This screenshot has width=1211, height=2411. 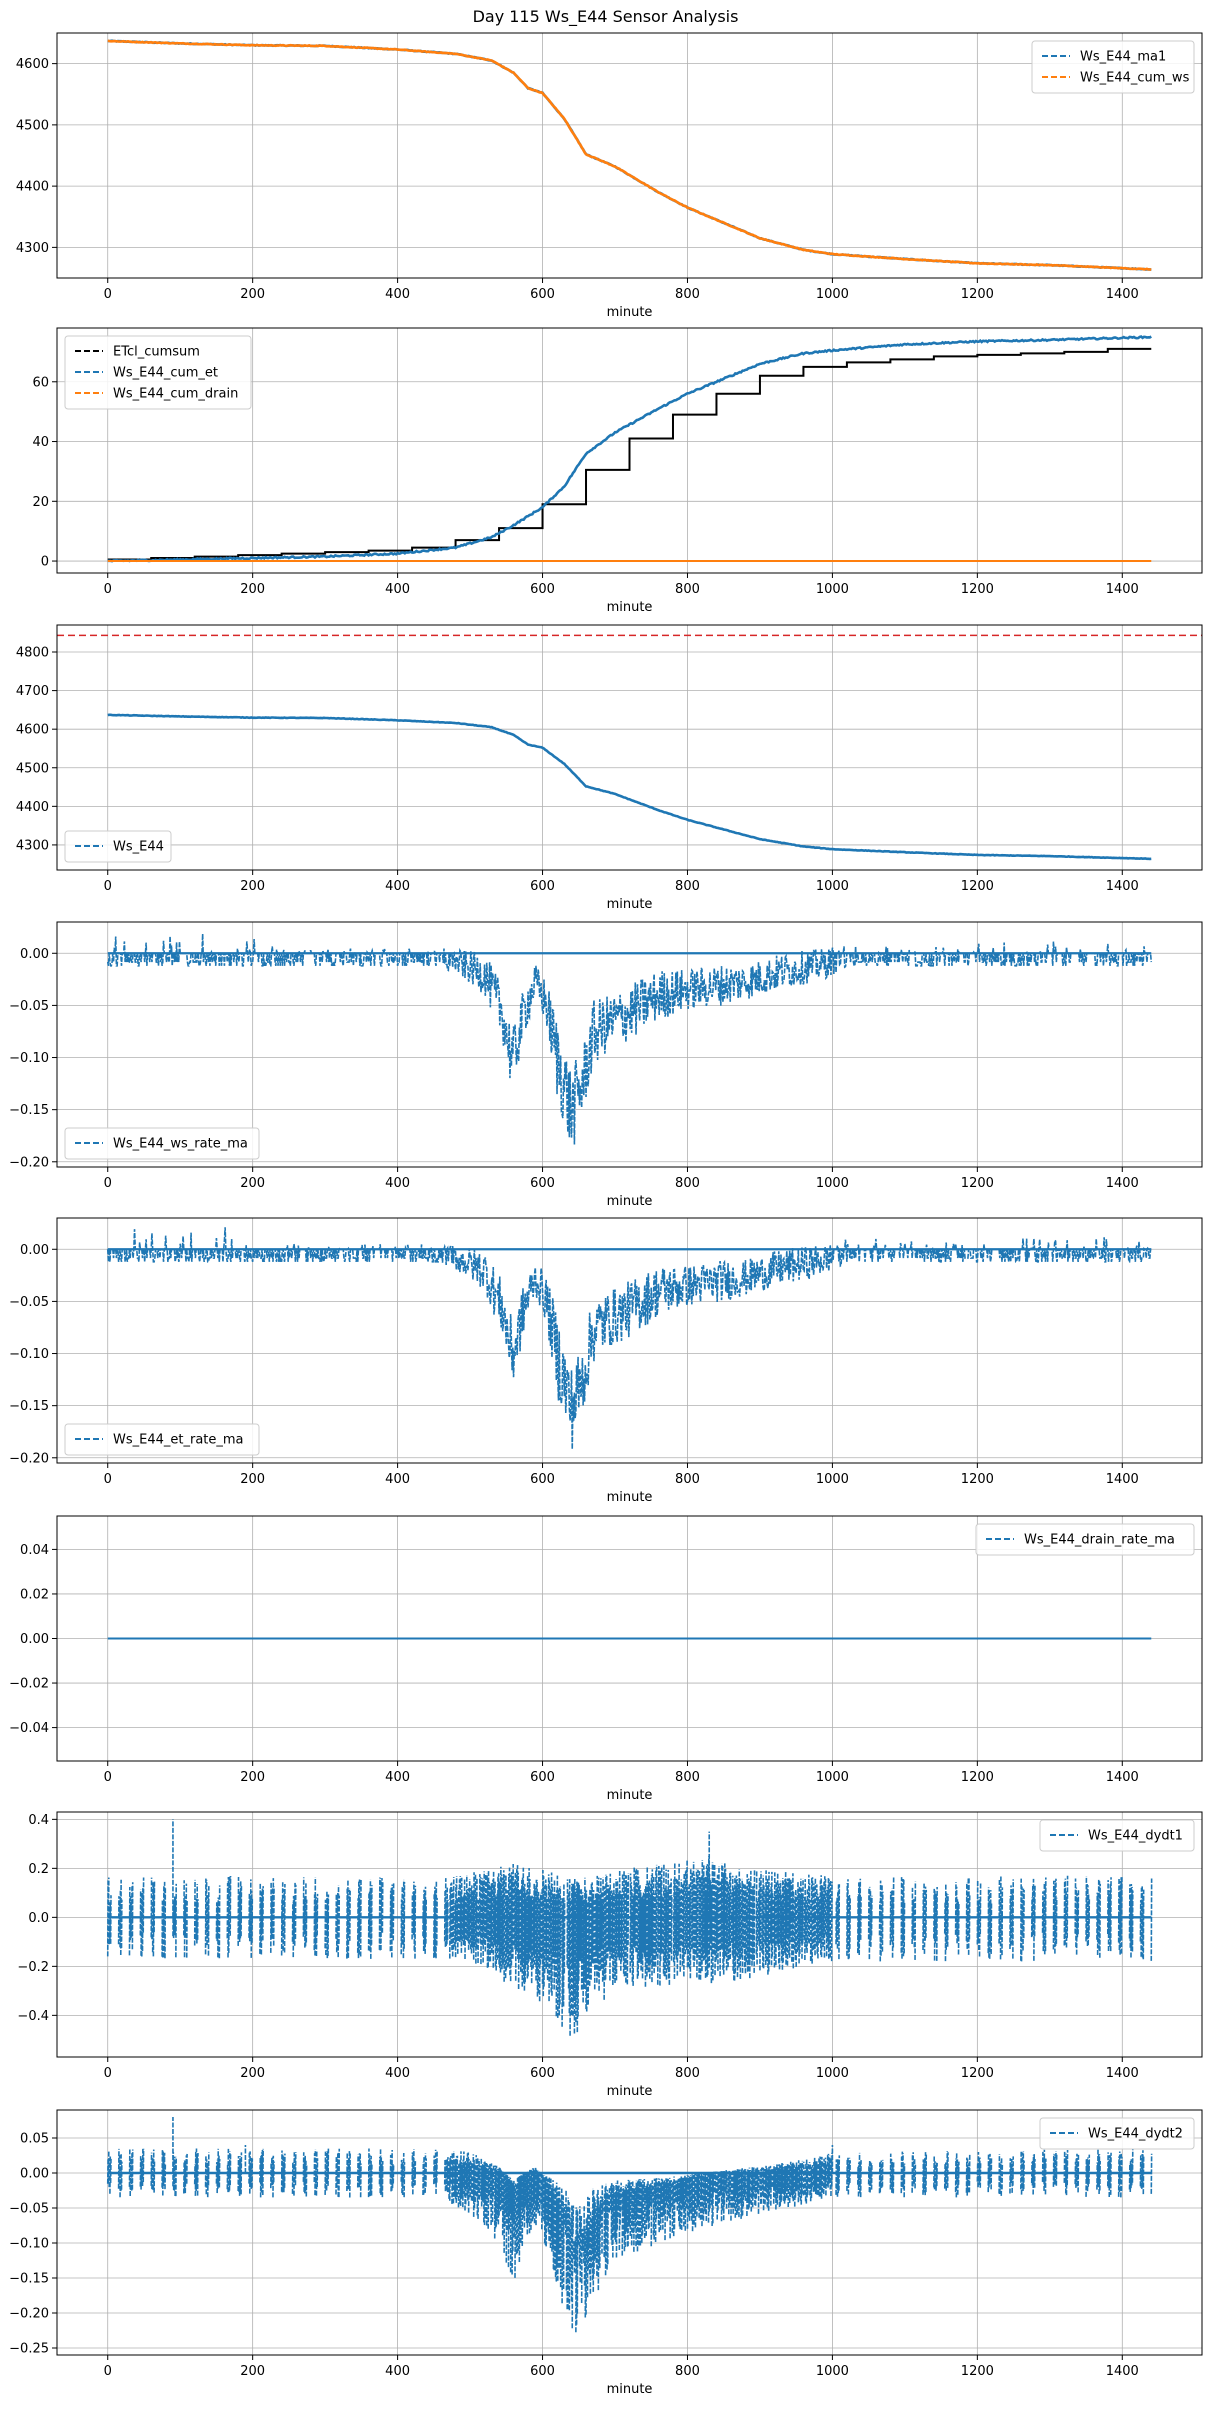 What do you see at coordinates (1123, 57) in the screenshot?
I see `legend-label: Ws_E44_ma1` at bounding box center [1123, 57].